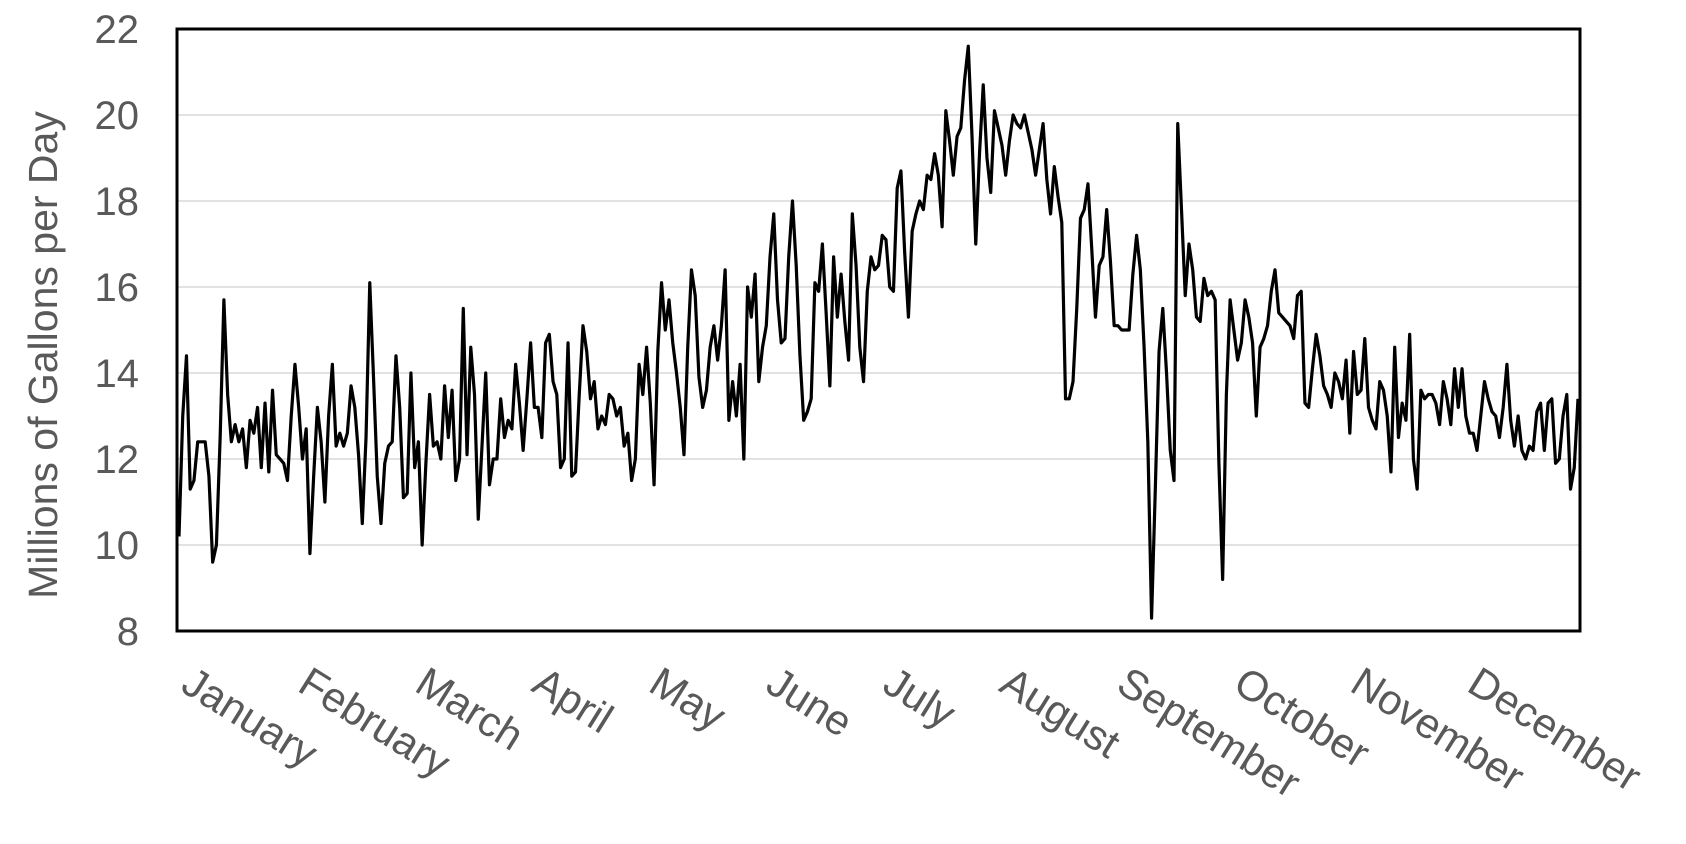 Image resolution: width=1686 pixels, height=844 pixels. I want to click on y-tick-label: 20, so click(117, 116).